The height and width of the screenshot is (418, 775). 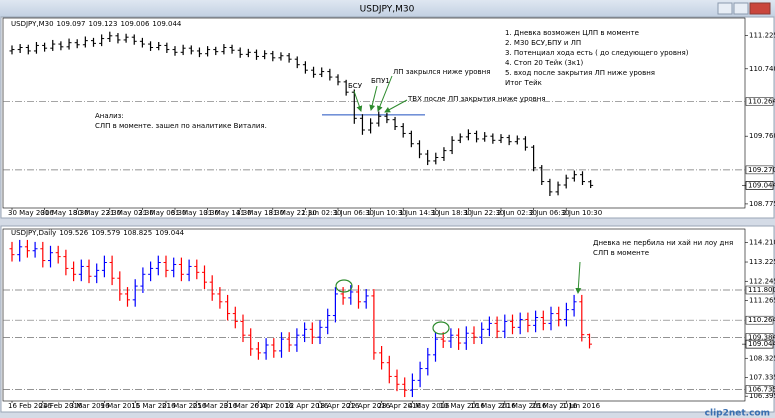 I want to click on window-title: USDJPY,M30, so click(x=387, y=10).